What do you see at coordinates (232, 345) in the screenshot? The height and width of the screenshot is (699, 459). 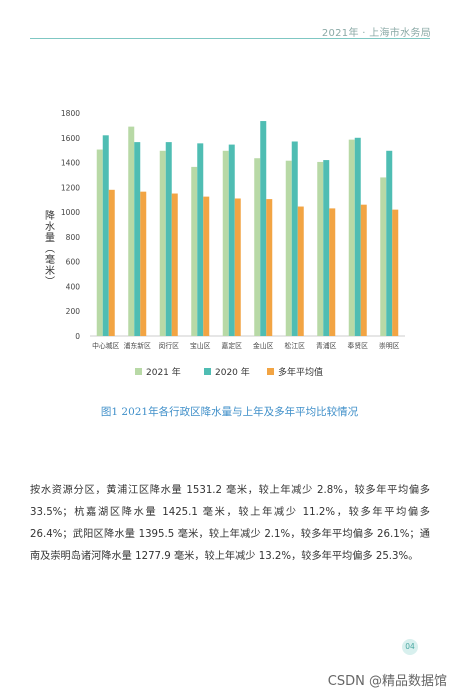 I see `x-tick-label: 嘉定区` at bounding box center [232, 345].